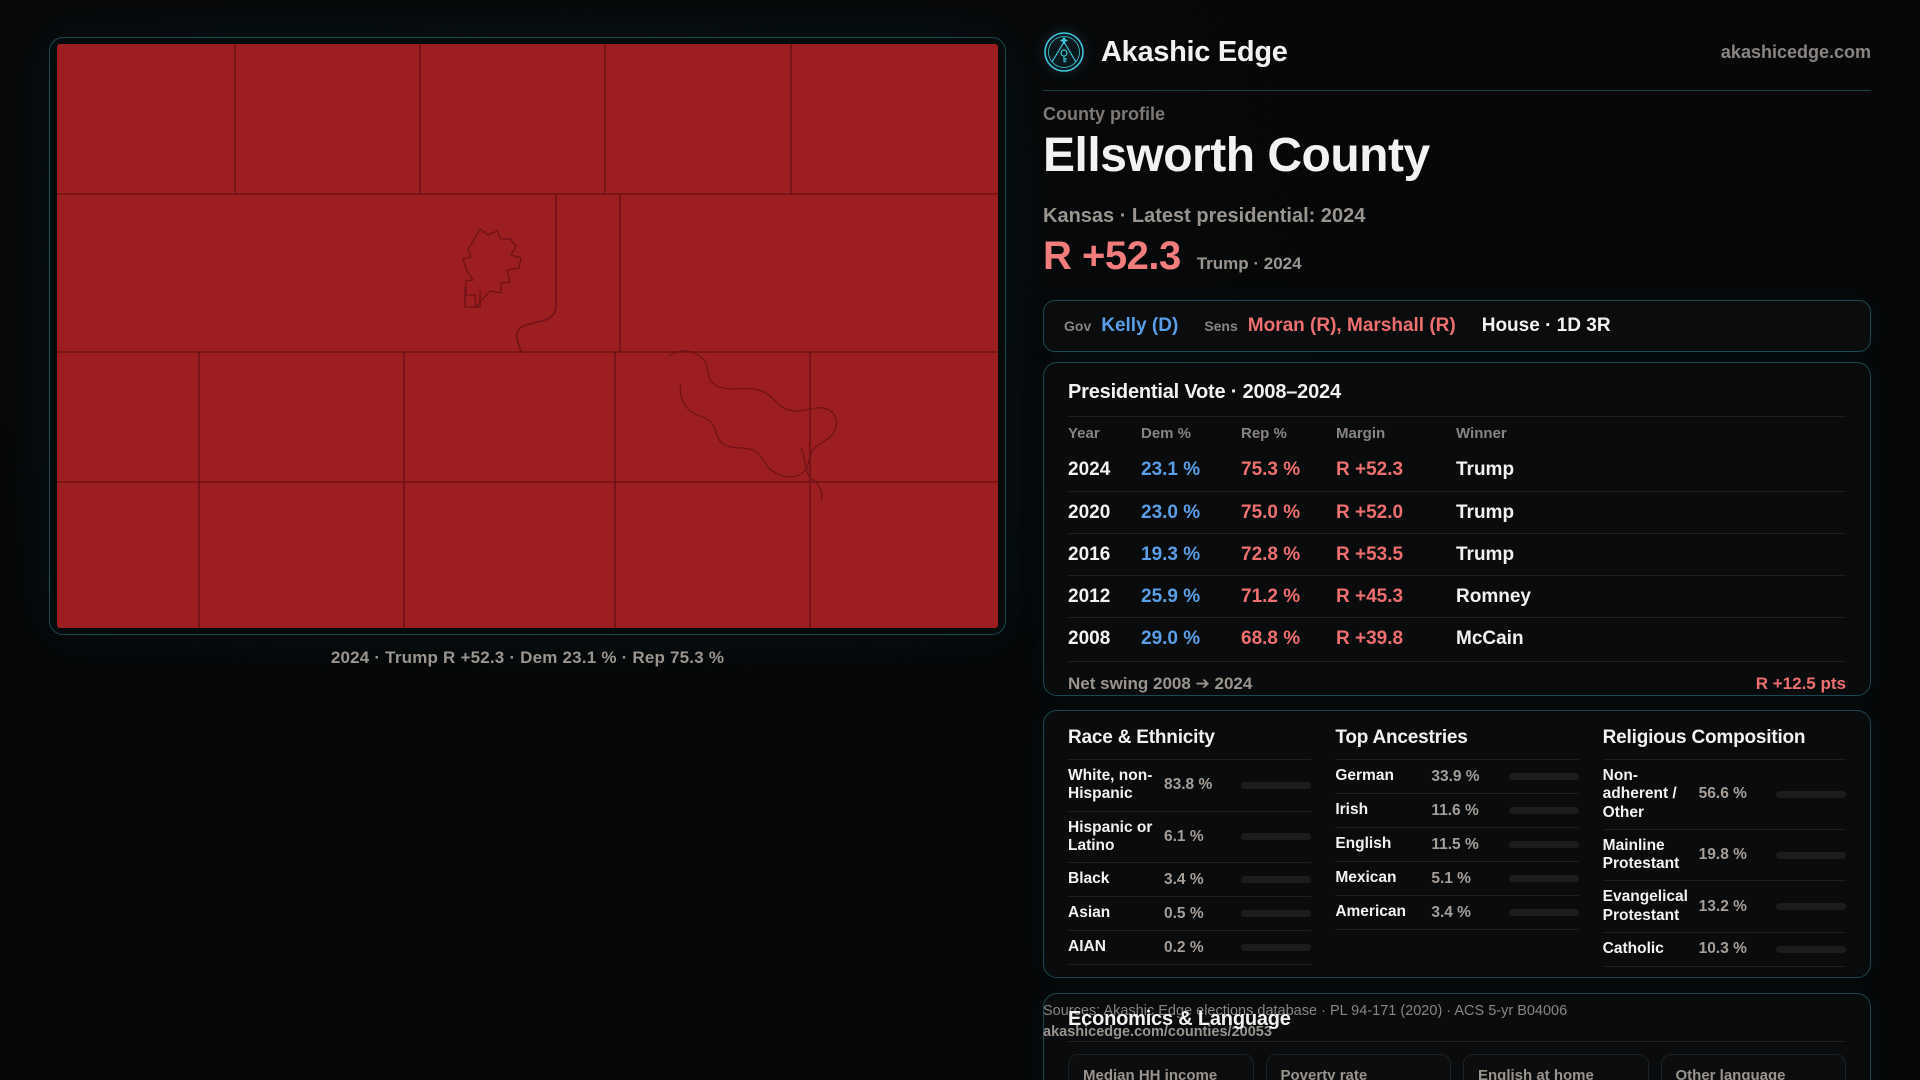 This screenshot has width=1920, height=1080. Describe the element at coordinates (1112, 256) in the screenshot. I see `margin-value: R +52.3` at that location.